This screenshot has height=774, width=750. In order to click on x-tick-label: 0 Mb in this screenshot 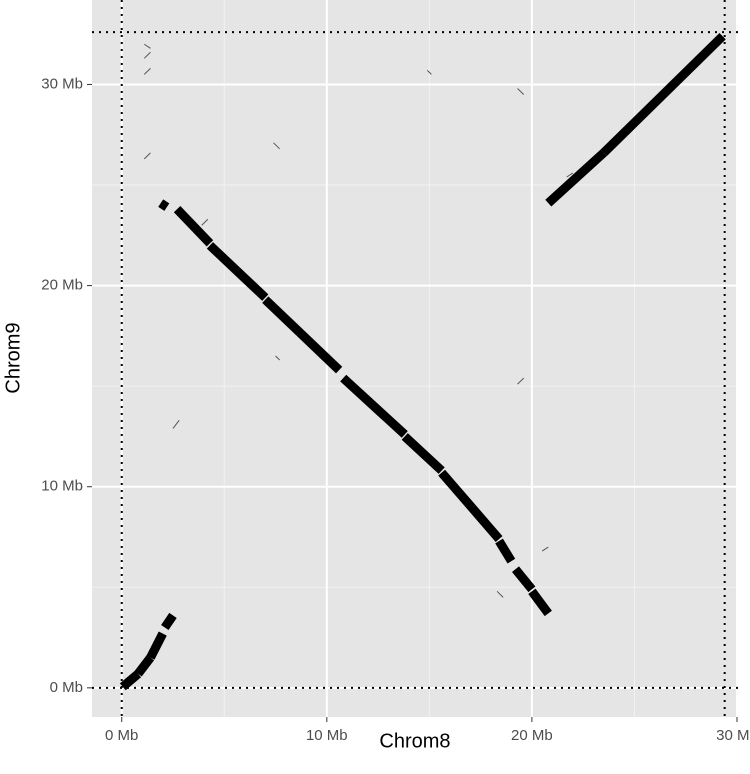, I will do `click(121, 735)`.